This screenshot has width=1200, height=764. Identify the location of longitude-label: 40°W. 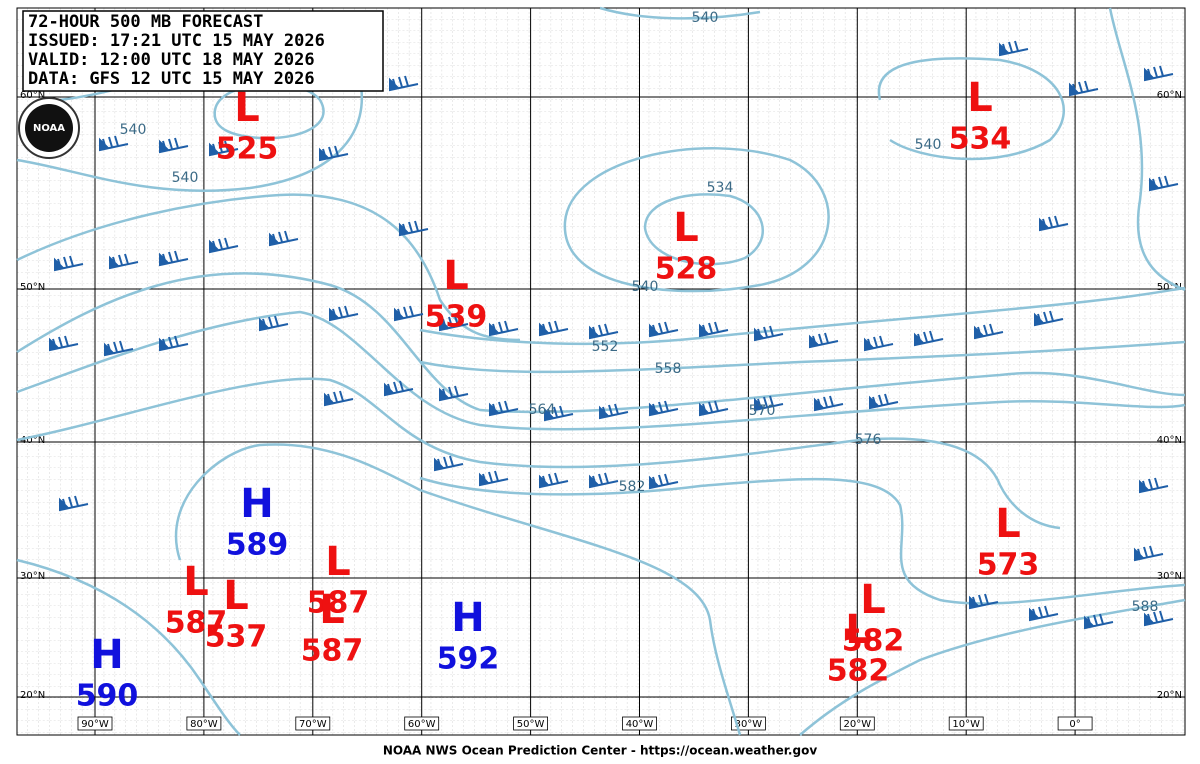
(640, 724).